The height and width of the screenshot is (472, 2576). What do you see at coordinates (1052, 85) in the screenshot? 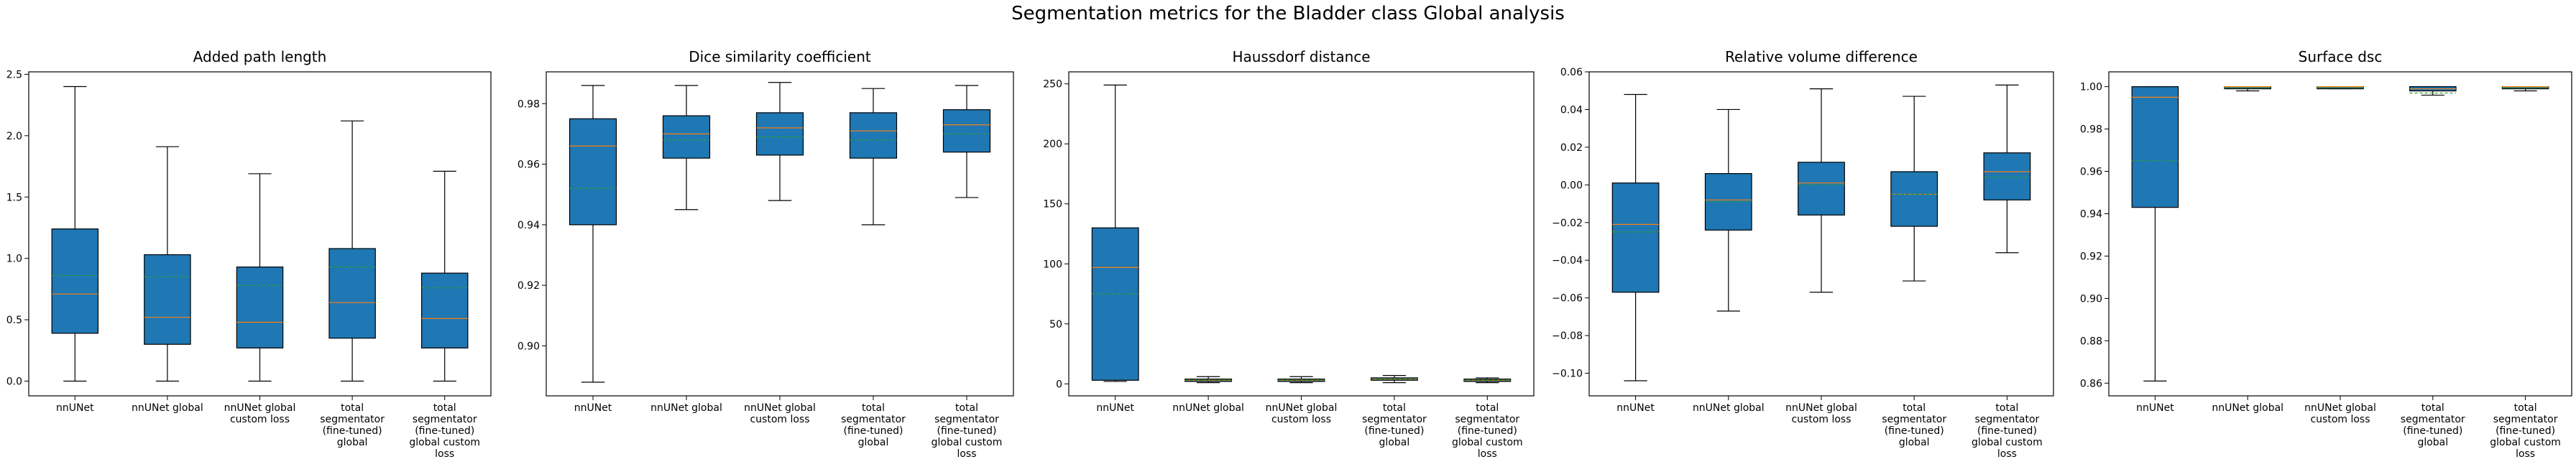
I see `y-tick-label: 250` at bounding box center [1052, 85].